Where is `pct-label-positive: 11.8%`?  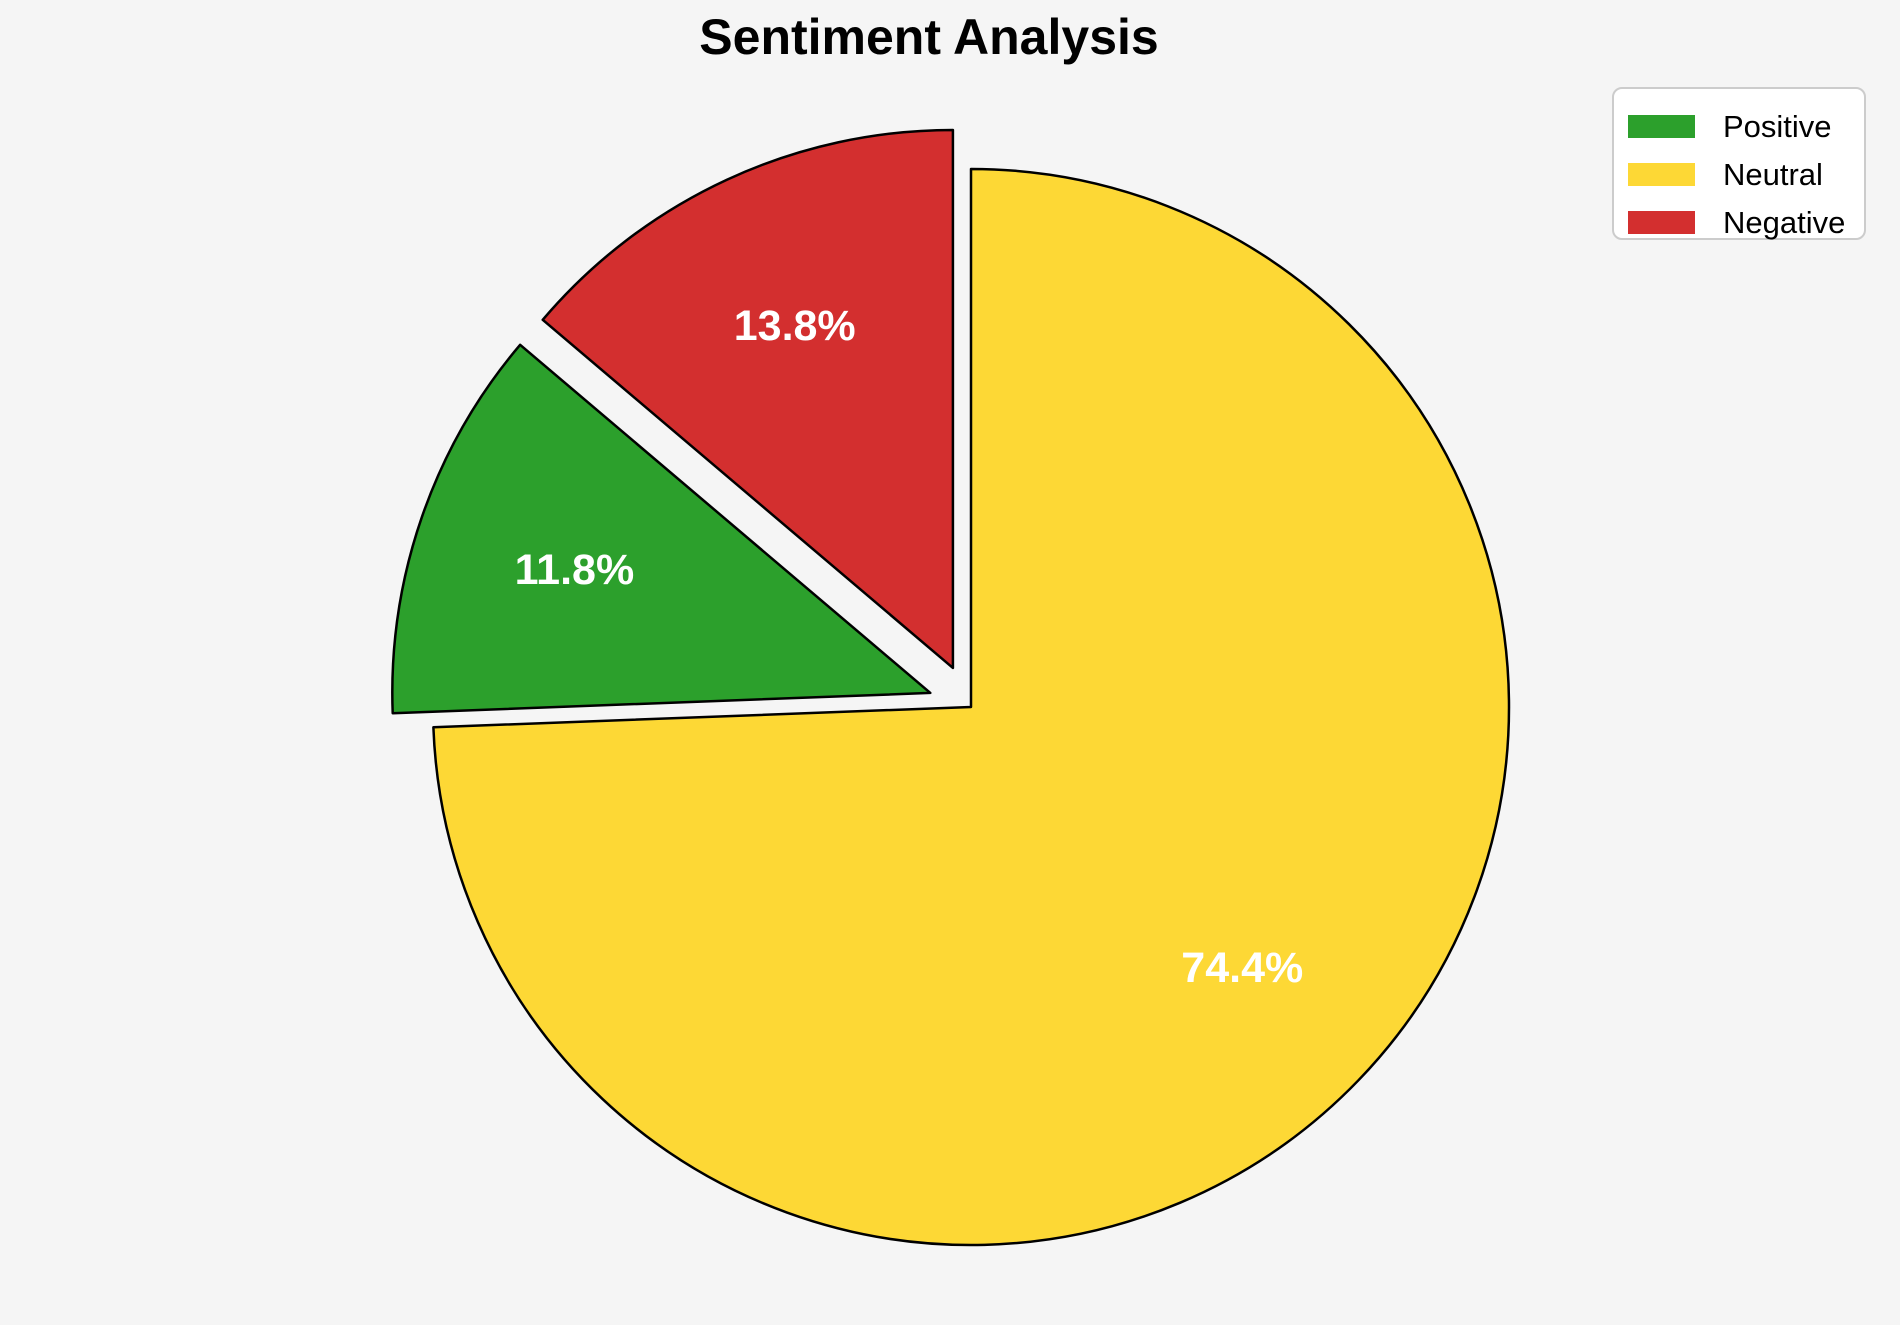
pct-label-positive: 11.8% is located at coordinates (575, 570).